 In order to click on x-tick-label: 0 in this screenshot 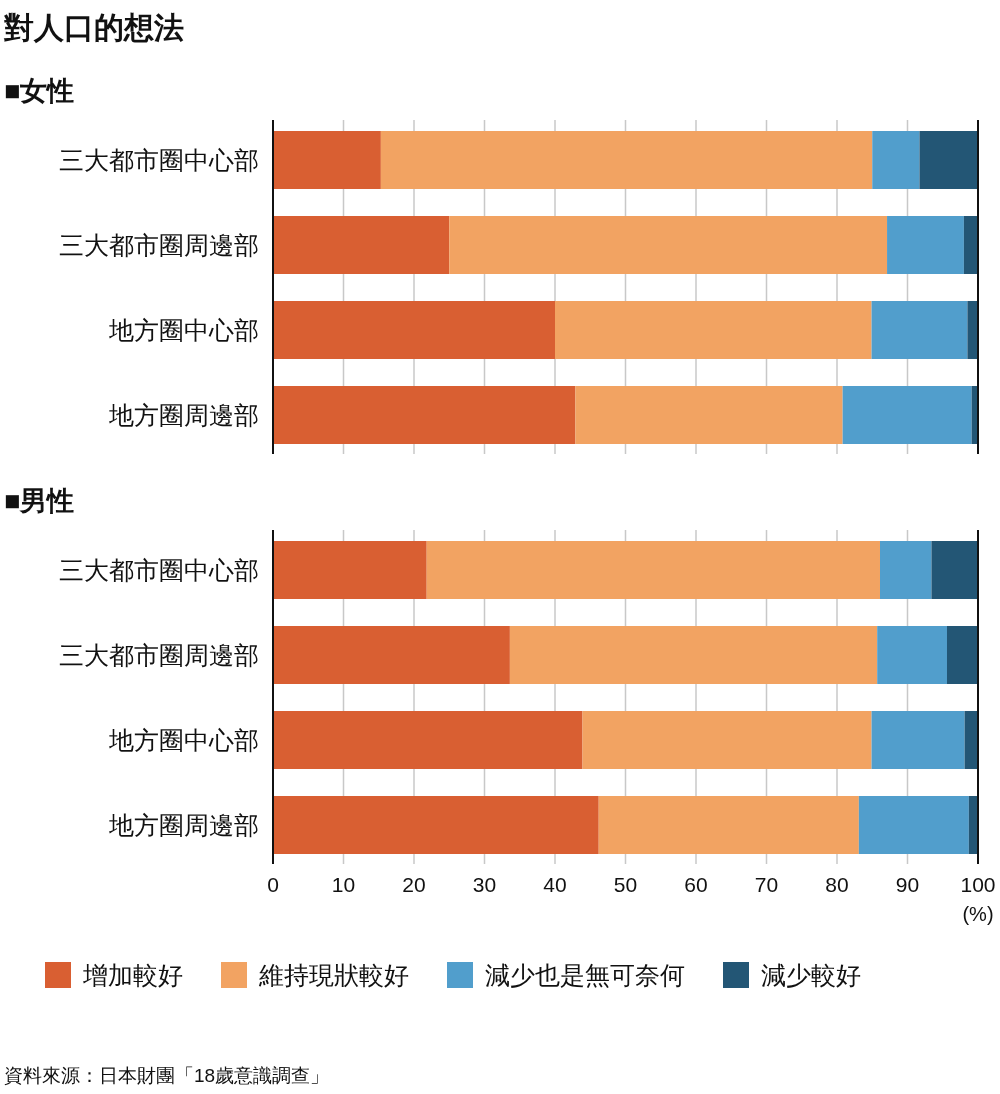, I will do `click(273, 884)`.